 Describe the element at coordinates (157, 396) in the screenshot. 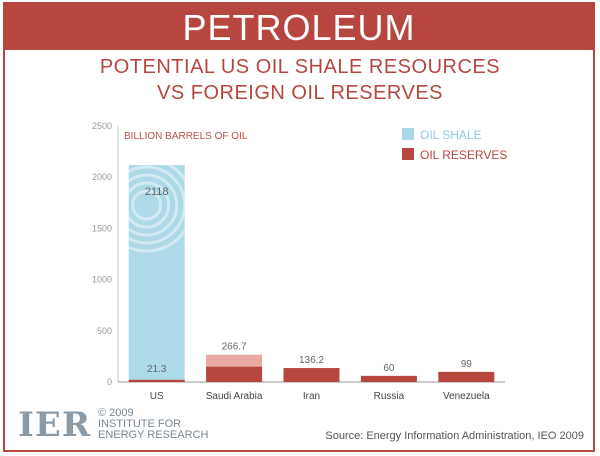

I see `x-tick-label: US` at that location.